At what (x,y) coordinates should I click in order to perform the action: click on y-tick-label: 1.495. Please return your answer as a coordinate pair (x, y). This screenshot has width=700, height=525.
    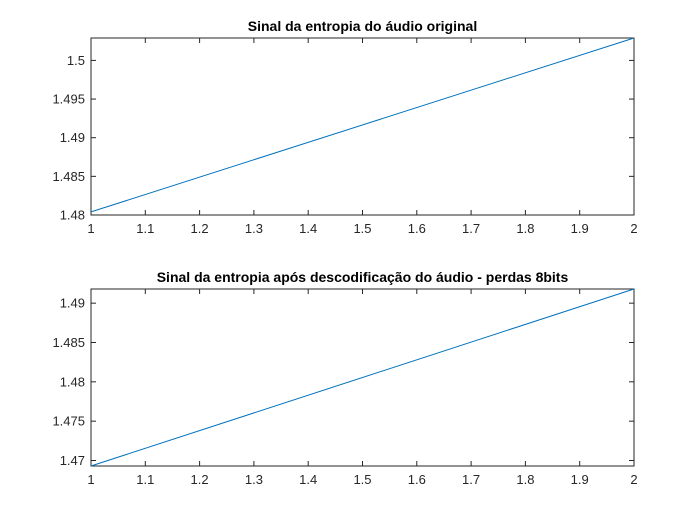
    Looking at the image, I should click on (68, 99).